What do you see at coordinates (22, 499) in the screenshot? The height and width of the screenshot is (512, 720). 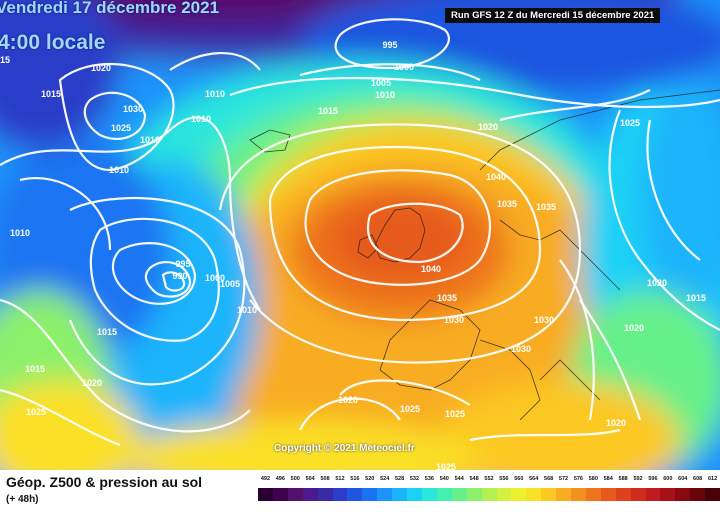 I see `forecast-offset: (+ 48h)` at bounding box center [22, 499].